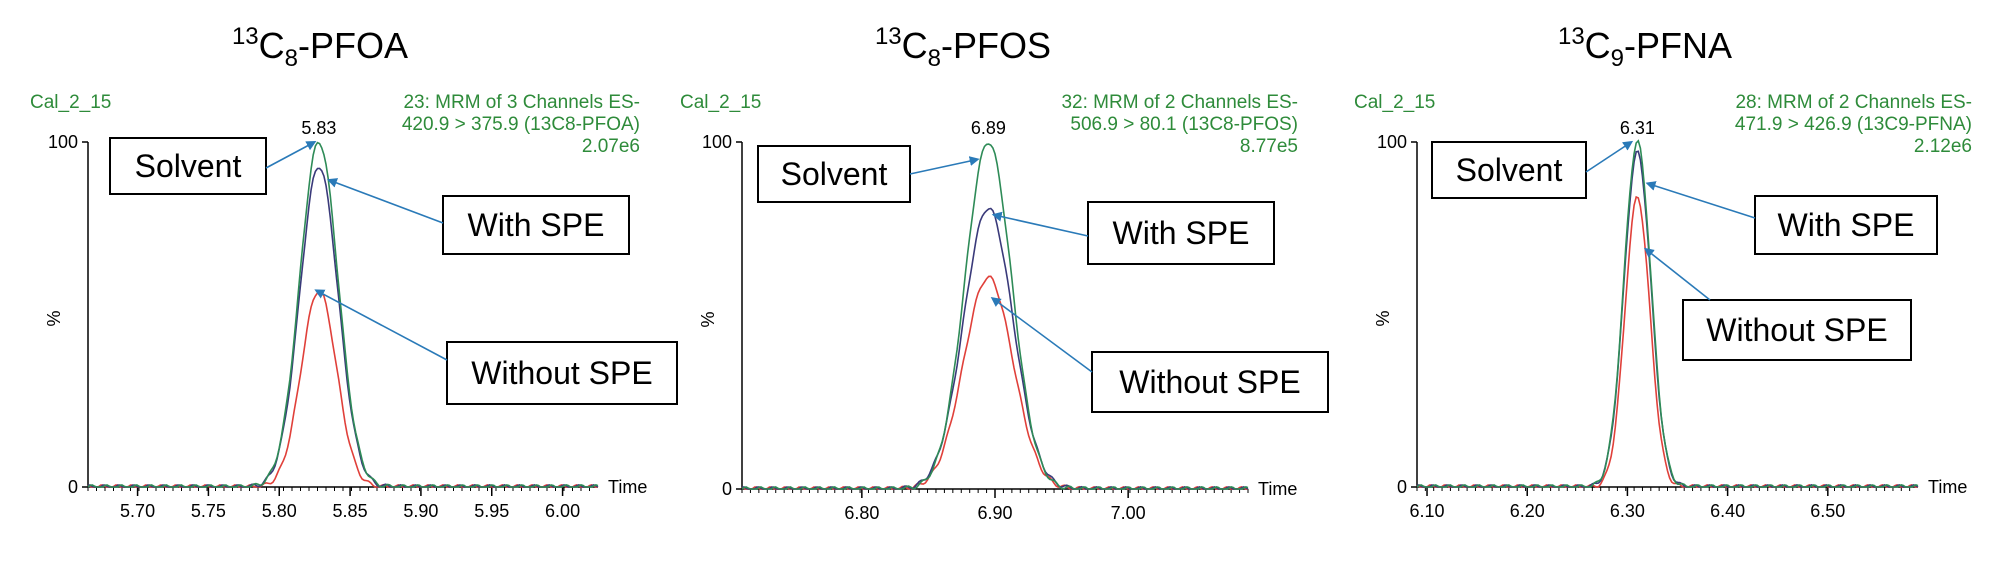 Image resolution: width=2000 pixels, height=563 pixels. What do you see at coordinates (1617, 58) in the screenshot?
I see `title-index: 9` at bounding box center [1617, 58].